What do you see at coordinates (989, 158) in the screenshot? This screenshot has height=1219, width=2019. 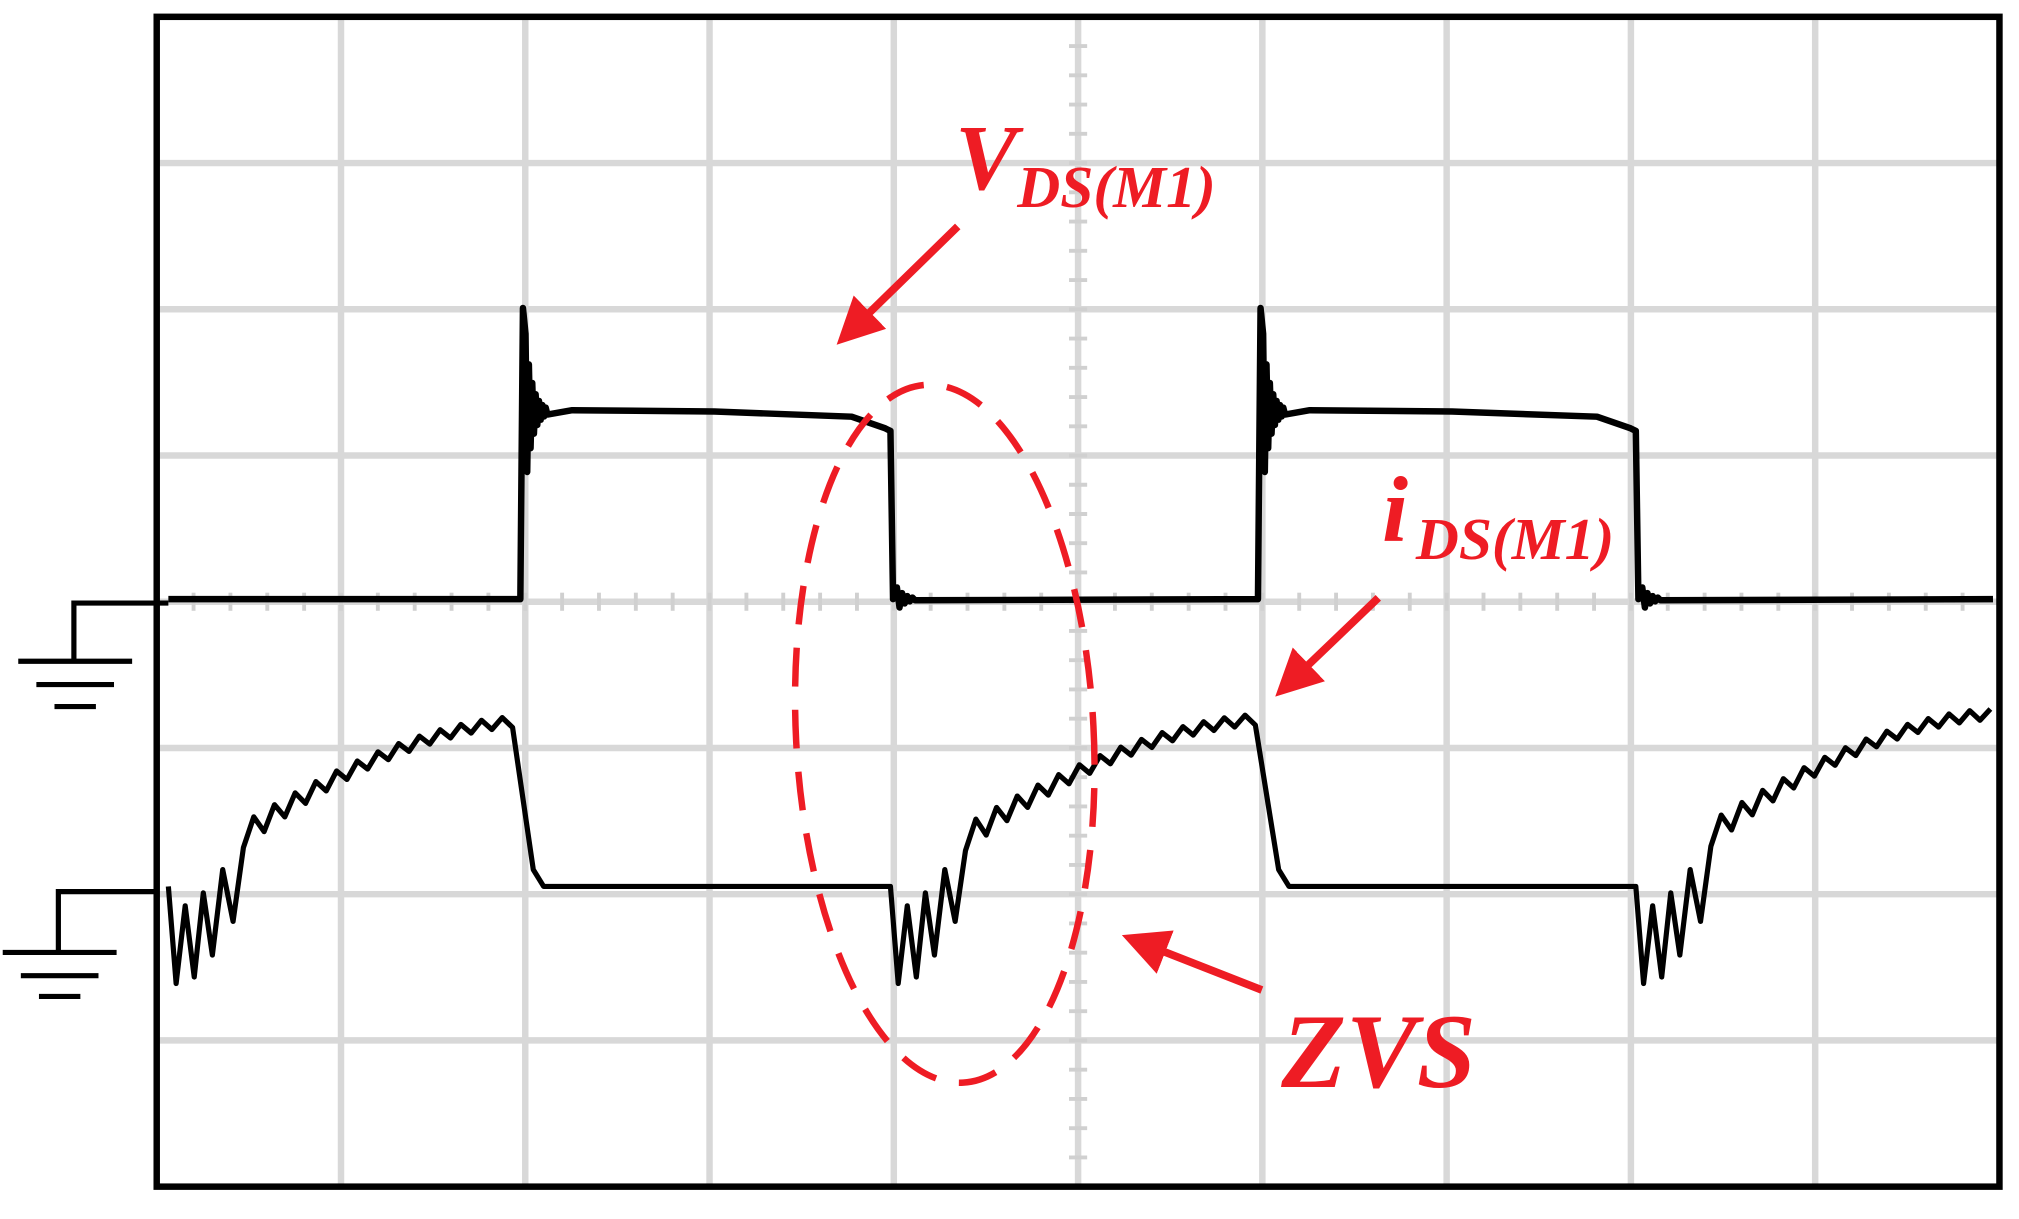 I see `label-main: V` at bounding box center [989, 158].